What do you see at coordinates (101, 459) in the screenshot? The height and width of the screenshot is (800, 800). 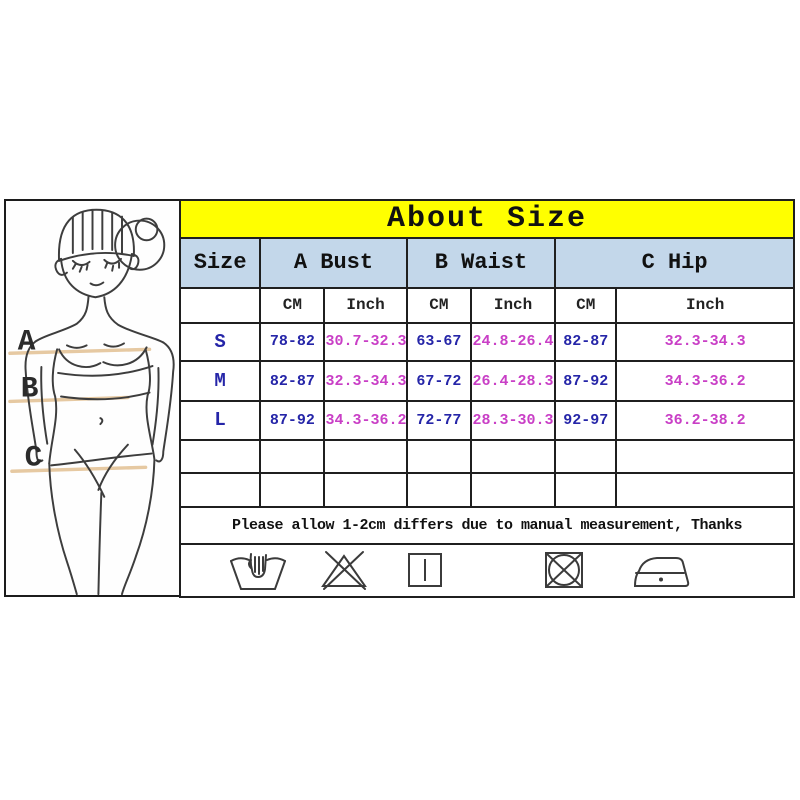 I see `hip-line` at bounding box center [101, 459].